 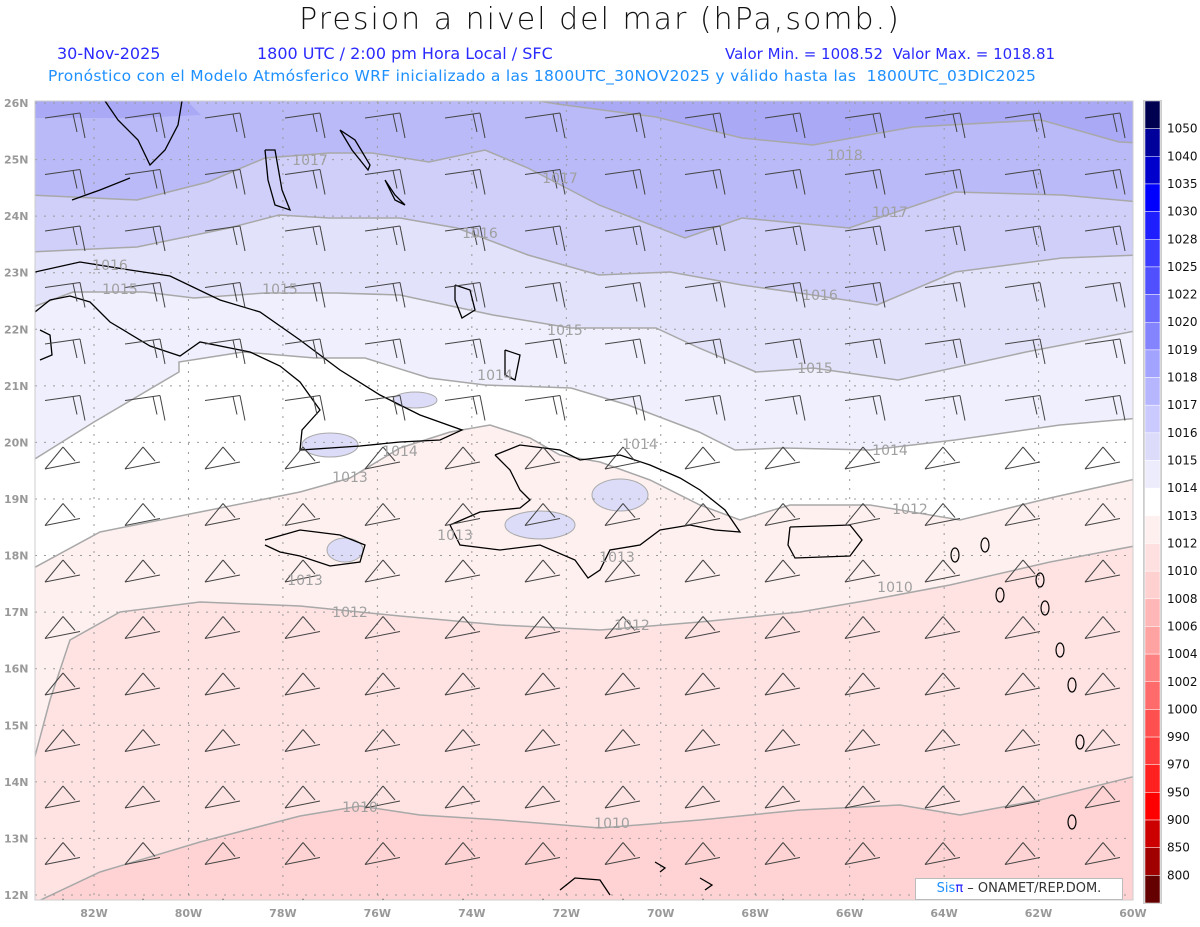 I want to click on latitude-label: 14N, so click(x=16, y=782).